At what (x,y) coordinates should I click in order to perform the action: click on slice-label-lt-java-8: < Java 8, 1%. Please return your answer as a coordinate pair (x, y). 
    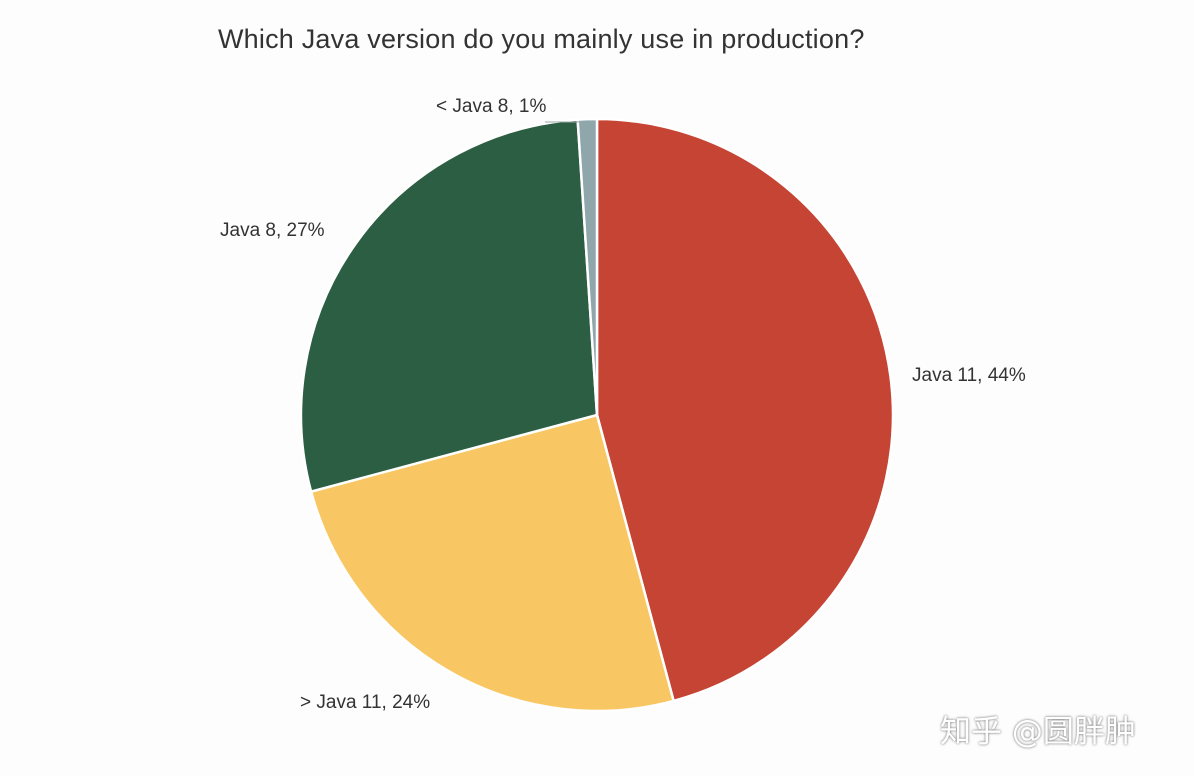
    Looking at the image, I should click on (491, 106).